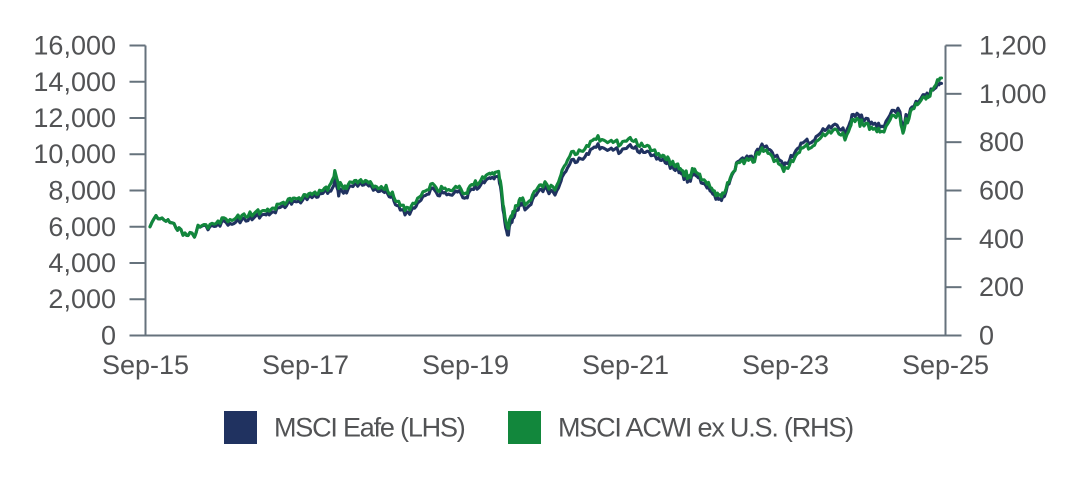  I want to click on svg-text: Sep-21, so click(625, 365).